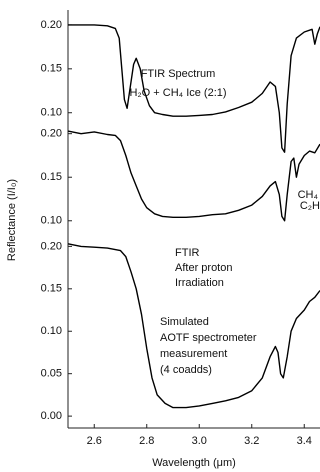  What do you see at coordinates (310, 206) in the screenshot?
I see `annotation: C₂H` at bounding box center [310, 206].